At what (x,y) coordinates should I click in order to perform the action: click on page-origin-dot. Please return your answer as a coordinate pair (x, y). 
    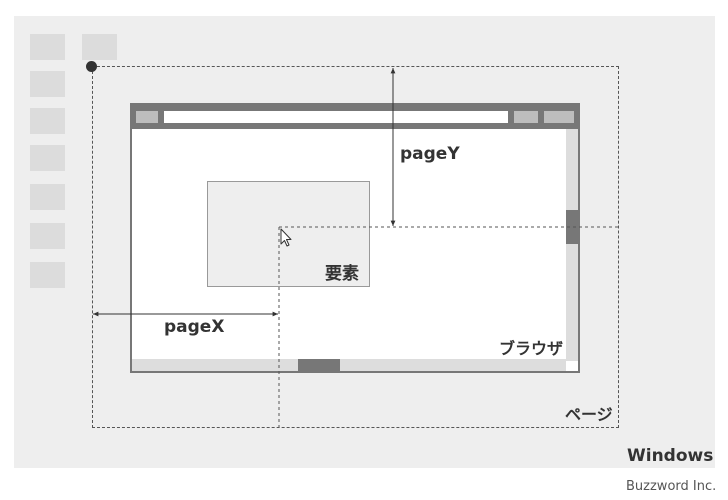
    Looking at the image, I should click on (91, 66).